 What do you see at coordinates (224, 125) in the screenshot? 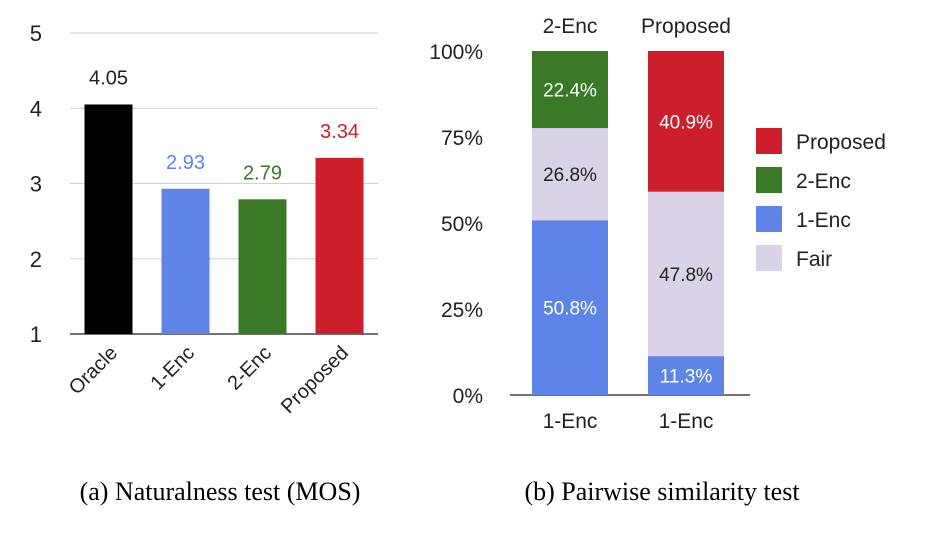
I see `a-value-labels: 4.05 2.93 2.79 3.34` at bounding box center [224, 125].